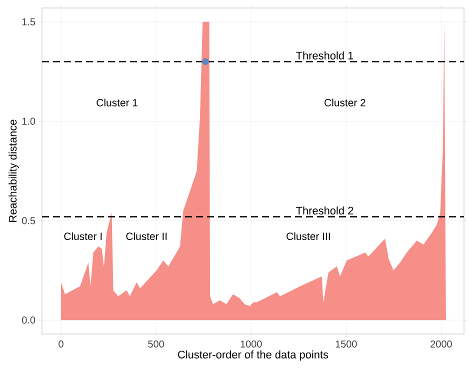  I want to click on annotation: Cluster I, so click(83, 236).